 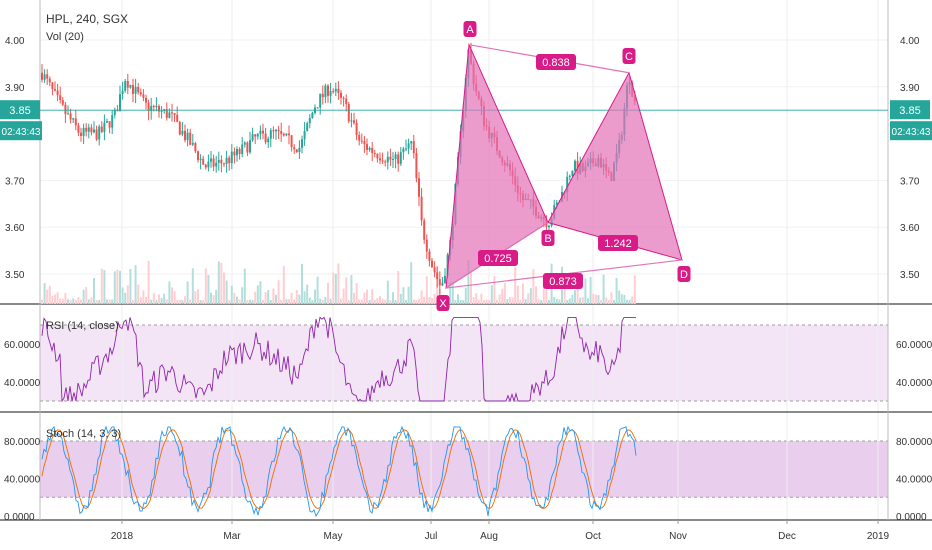 What do you see at coordinates (338, 359) in the screenshot?
I see `rsi-line` at bounding box center [338, 359].